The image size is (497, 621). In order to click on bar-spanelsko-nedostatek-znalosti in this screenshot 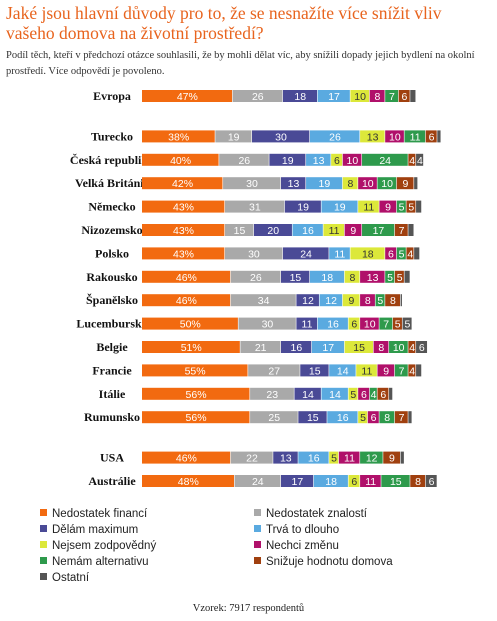, I will do `click(263, 300)`.